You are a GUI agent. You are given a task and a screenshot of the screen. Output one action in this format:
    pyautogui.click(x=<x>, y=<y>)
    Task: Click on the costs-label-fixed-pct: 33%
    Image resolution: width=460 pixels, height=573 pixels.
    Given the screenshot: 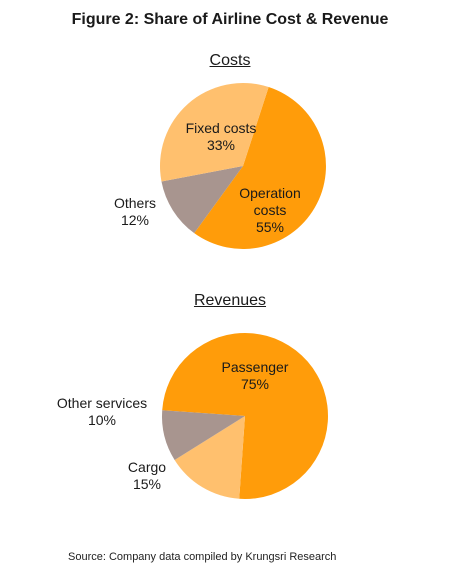 What is the action you would take?
    pyautogui.click(x=221, y=145)
    